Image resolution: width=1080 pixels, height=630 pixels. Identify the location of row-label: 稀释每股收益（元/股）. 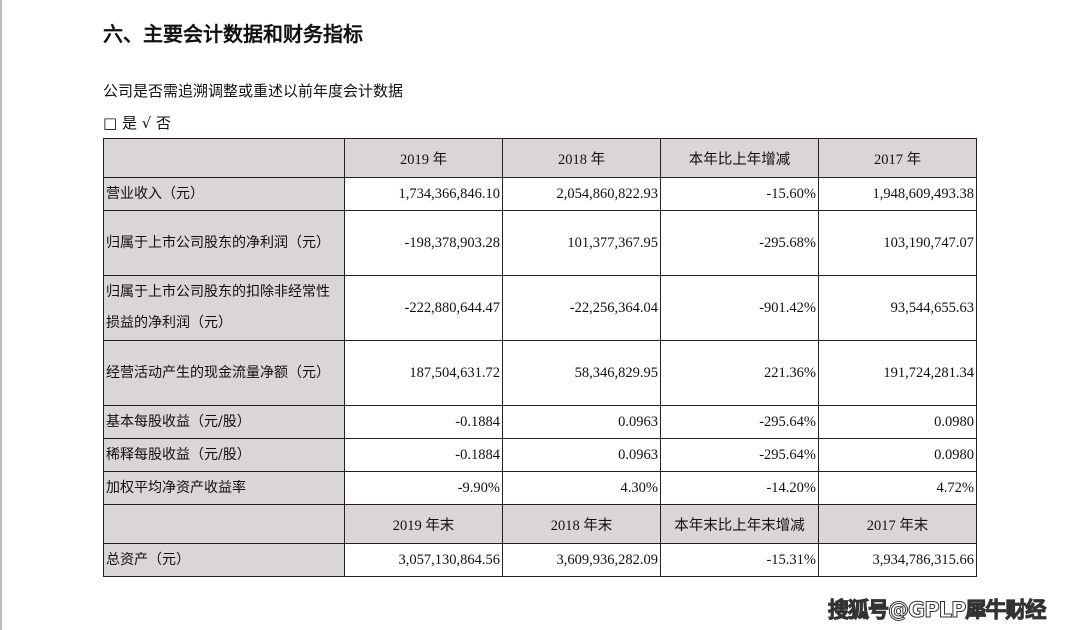
(224, 455).